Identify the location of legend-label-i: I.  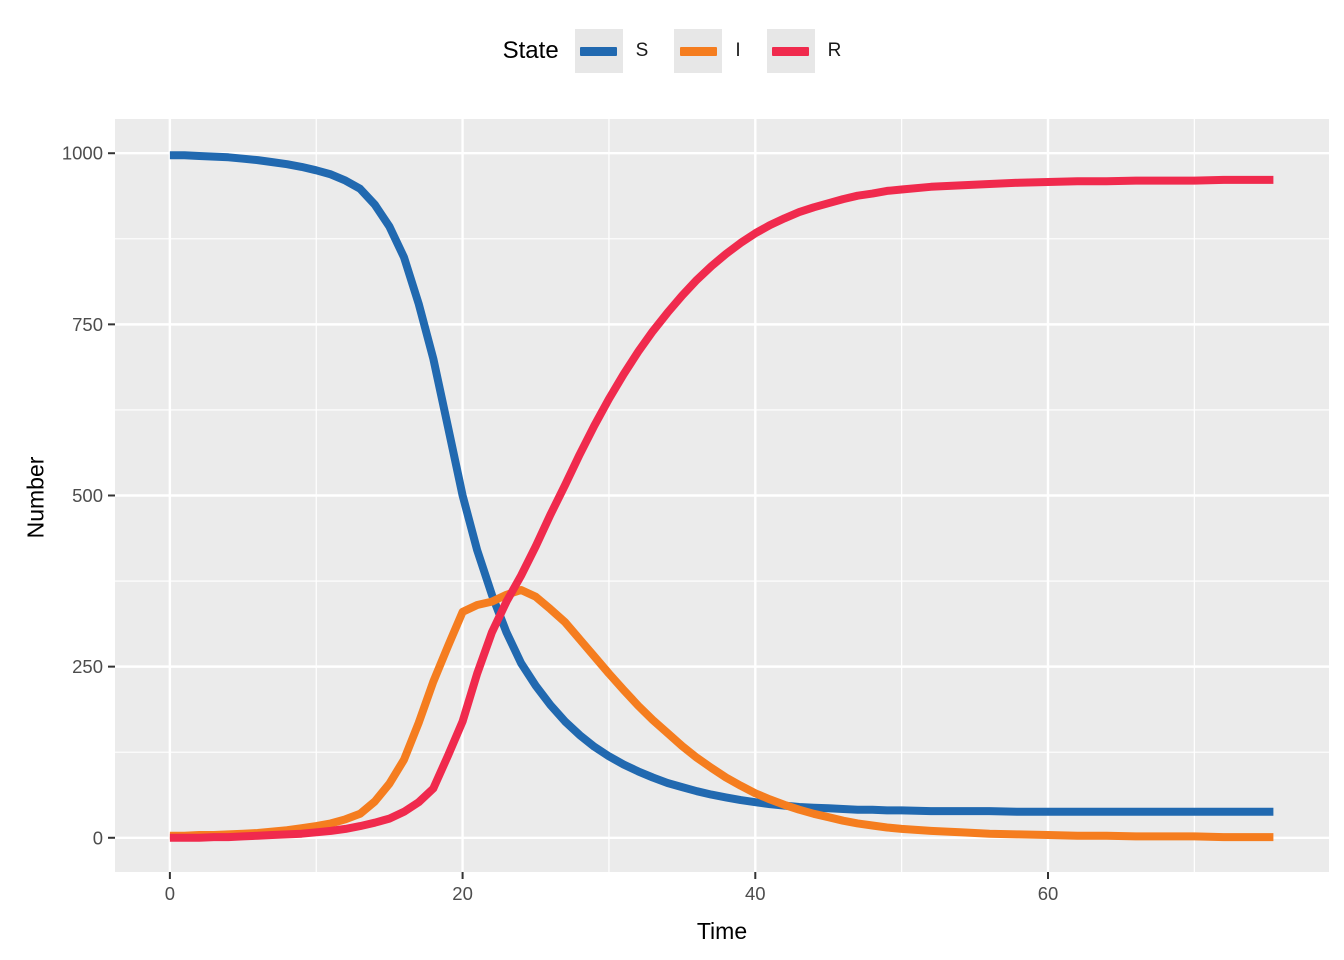
(738, 50).